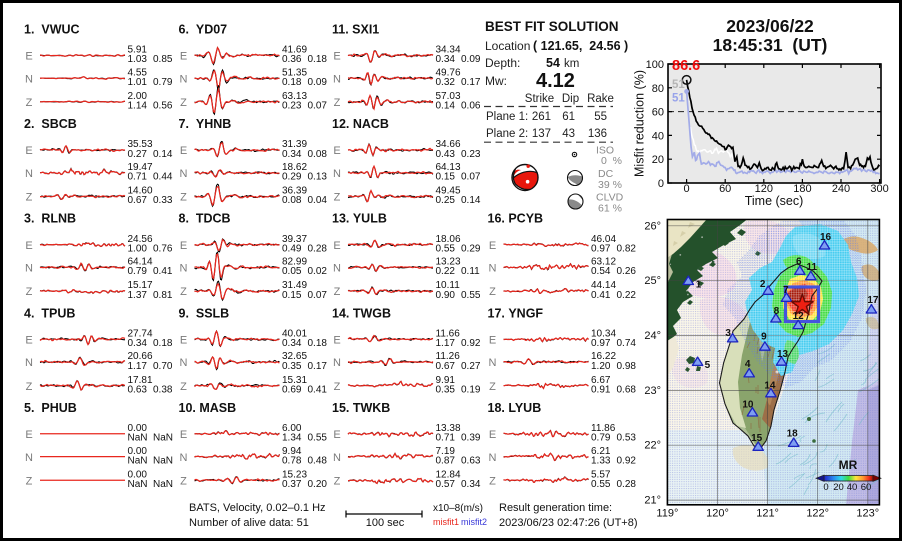  I want to click on svg-text: 49.45, so click(448, 191).